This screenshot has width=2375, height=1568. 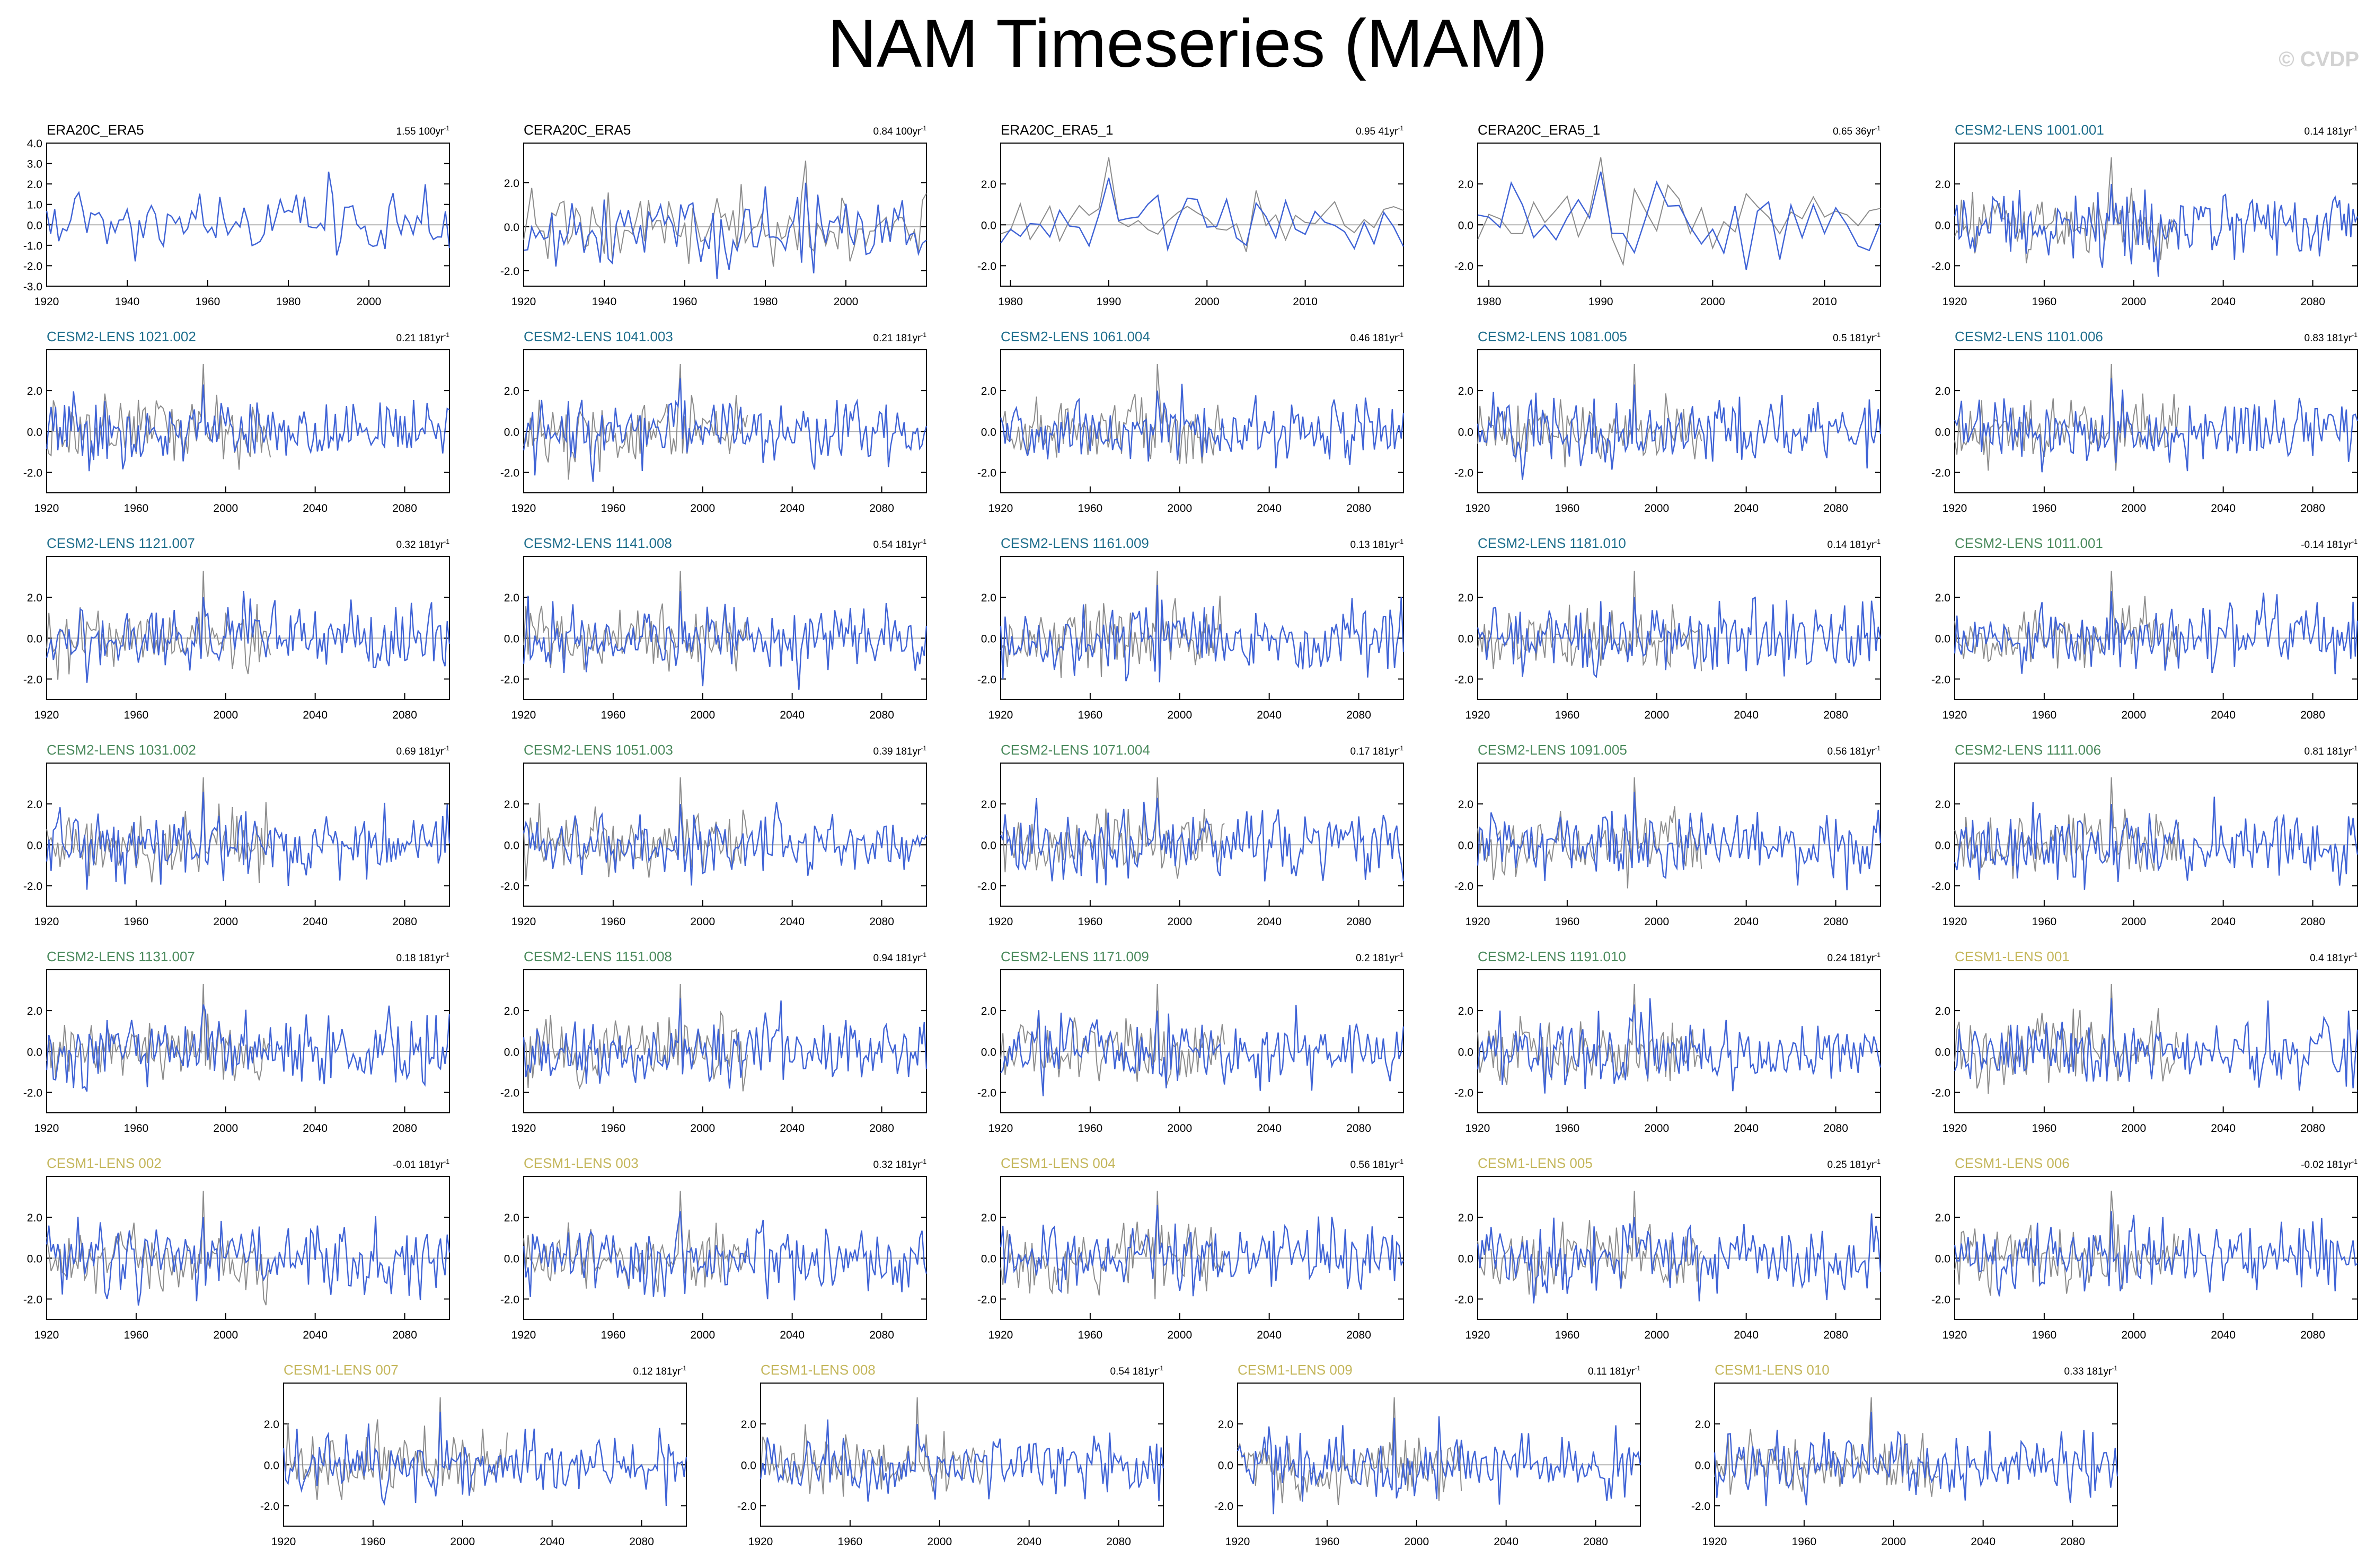 I want to click on y-tick-label: 4.0, so click(x=34, y=144).